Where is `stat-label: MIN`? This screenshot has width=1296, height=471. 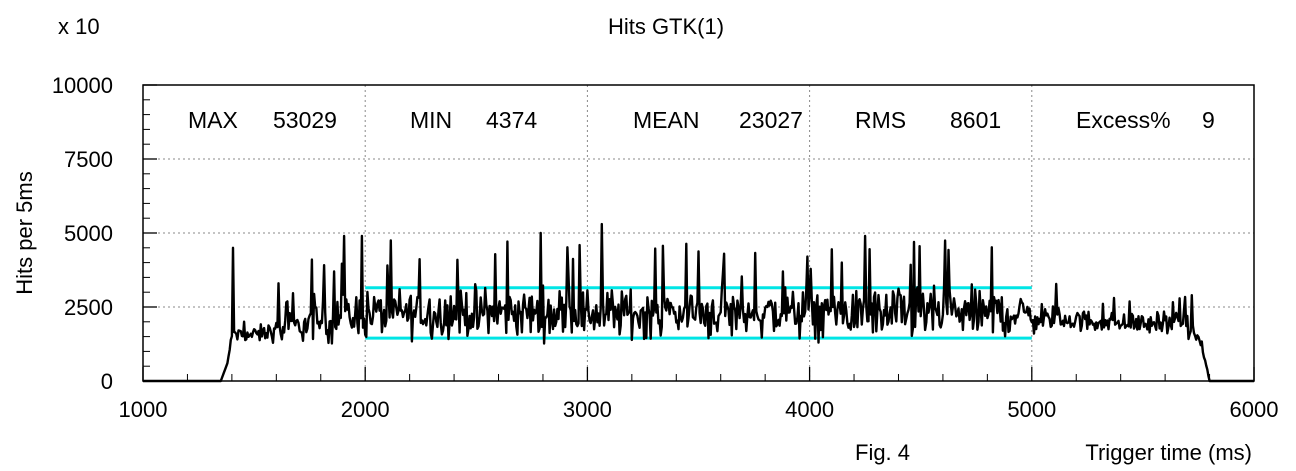 stat-label: MIN is located at coordinates (431, 120).